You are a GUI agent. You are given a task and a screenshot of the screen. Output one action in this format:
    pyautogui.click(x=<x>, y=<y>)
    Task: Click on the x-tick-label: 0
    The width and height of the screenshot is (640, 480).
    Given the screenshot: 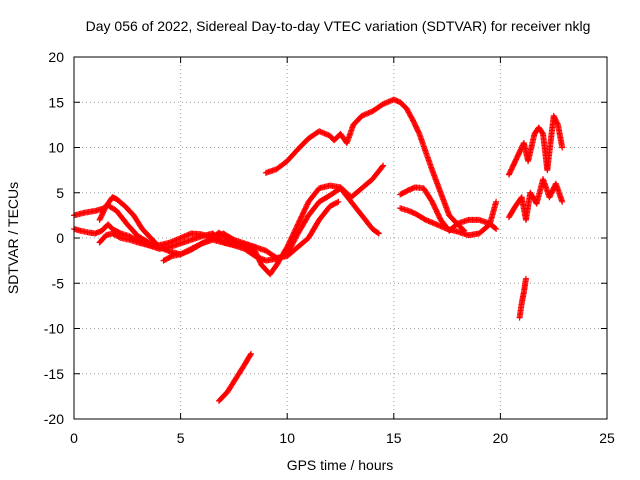 What is the action you would take?
    pyautogui.click(x=74, y=438)
    